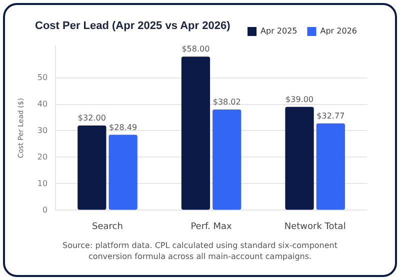 This screenshot has height=280, width=400. What do you see at coordinates (199, 251) in the screenshot?
I see `source-note: Source: platform data. CPL calculated using standard six-component conversion formula across all main-account campaigns.` at bounding box center [199, 251].